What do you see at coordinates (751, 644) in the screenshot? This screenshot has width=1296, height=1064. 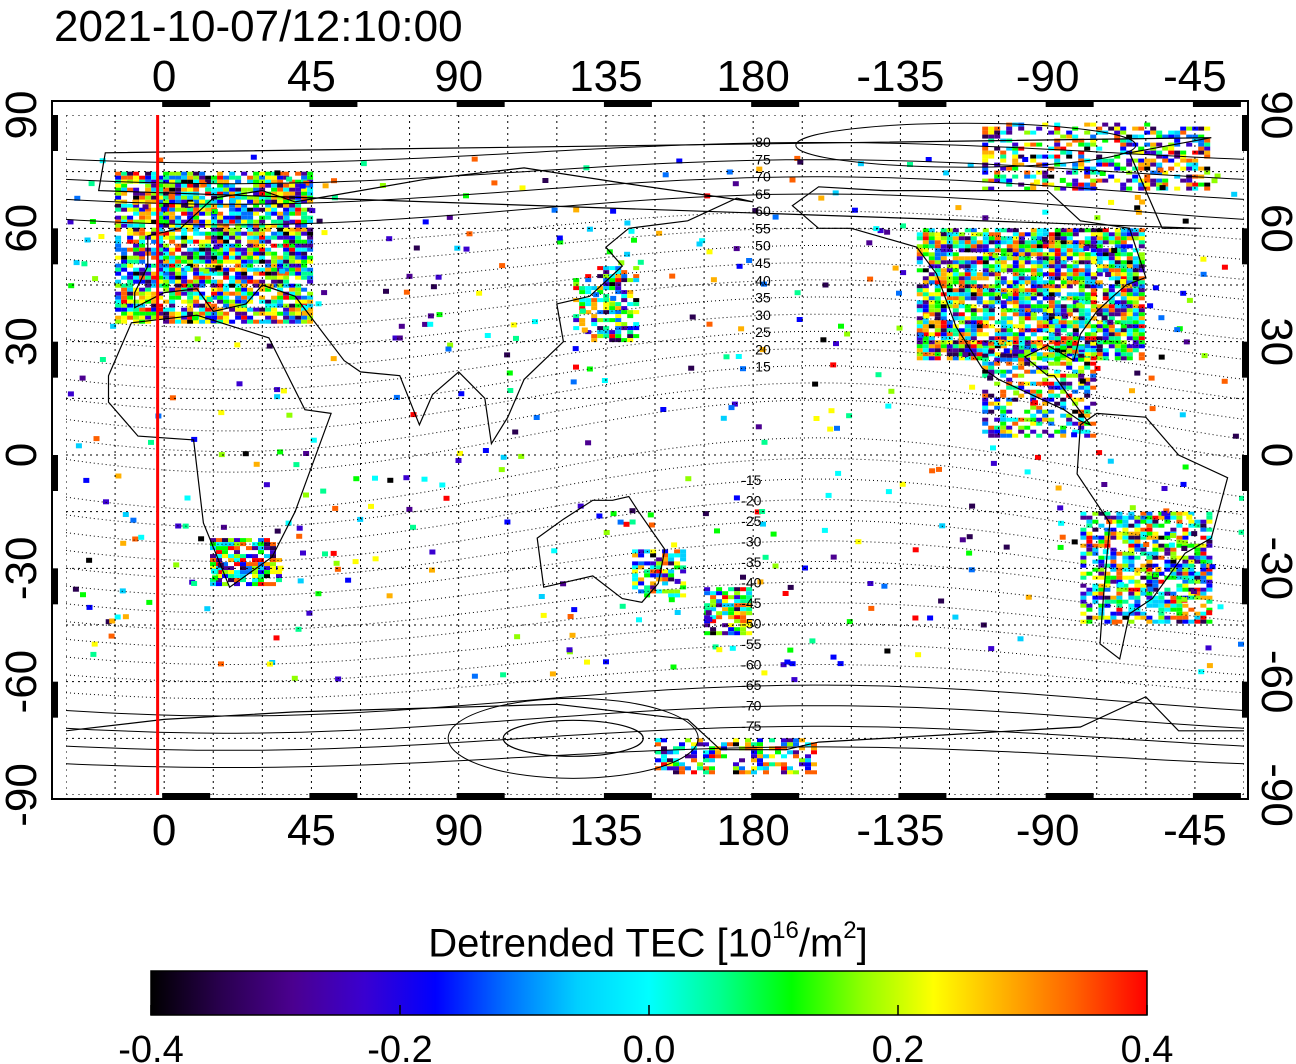 I see `contour-label: -55` at bounding box center [751, 644].